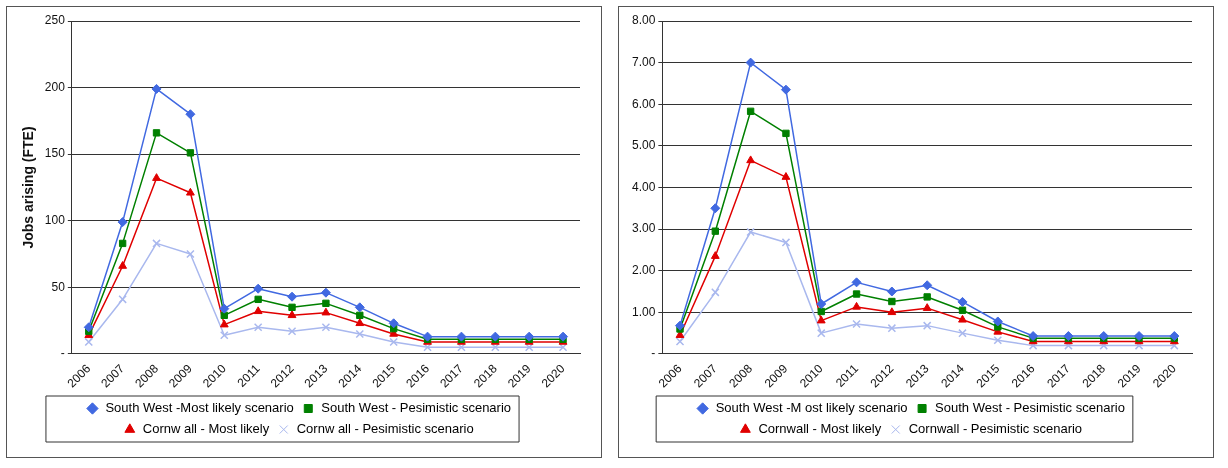 The width and height of the screenshot is (1228, 468). Describe the element at coordinates (644, 103) in the screenshot. I see `y-tick-label: 6.00` at that location.